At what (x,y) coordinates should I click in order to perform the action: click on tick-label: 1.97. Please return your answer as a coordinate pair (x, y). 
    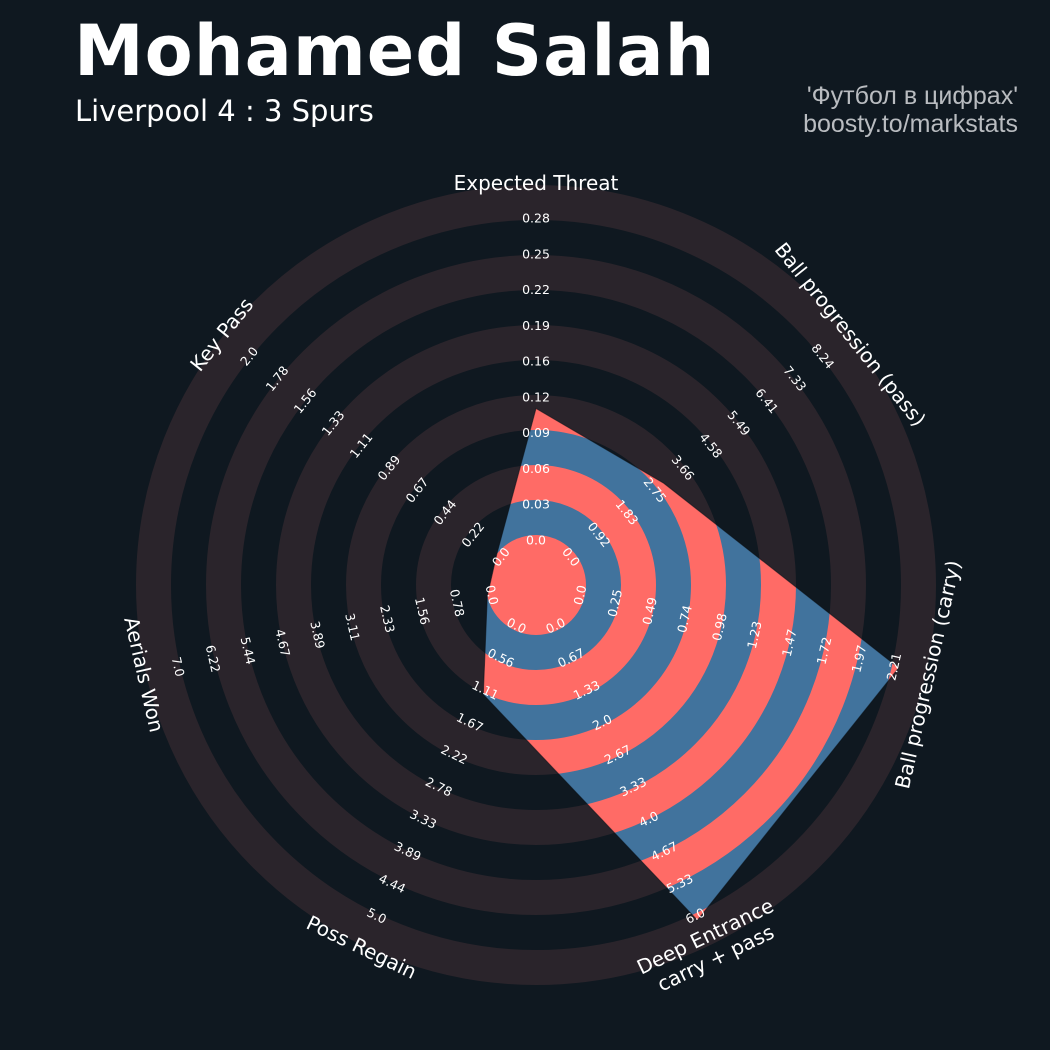
    Looking at the image, I should click on (858, 658).